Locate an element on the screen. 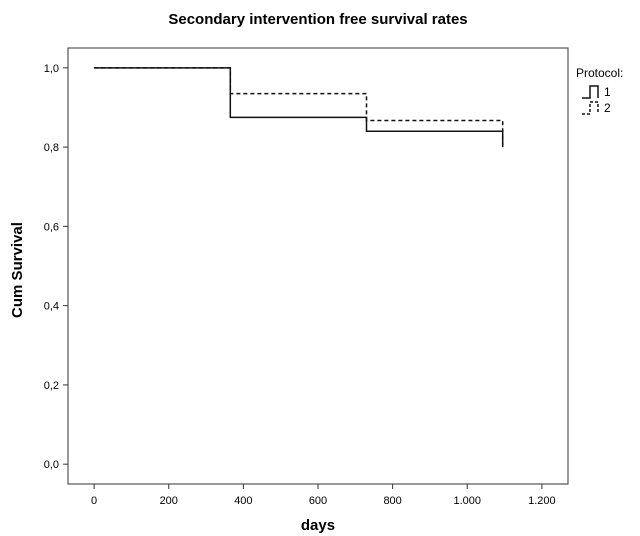 The width and height of the screenshot is (640, 536). legend-label-1: 1 is located at coordinates (607, 92).